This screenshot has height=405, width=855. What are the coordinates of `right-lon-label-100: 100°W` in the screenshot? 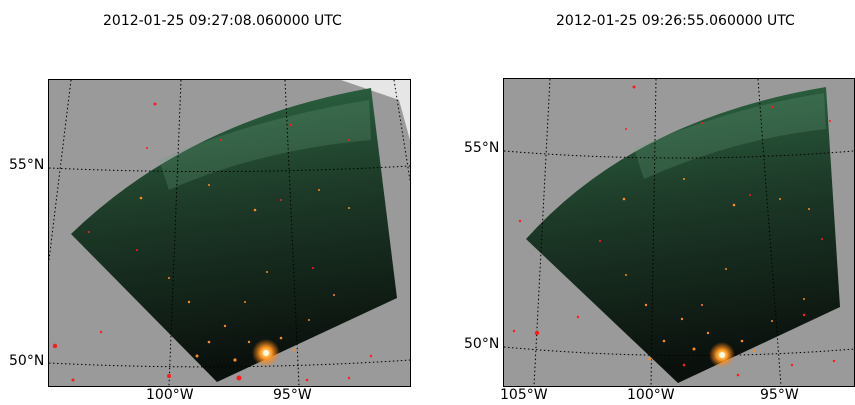 It's located at (651, 395).